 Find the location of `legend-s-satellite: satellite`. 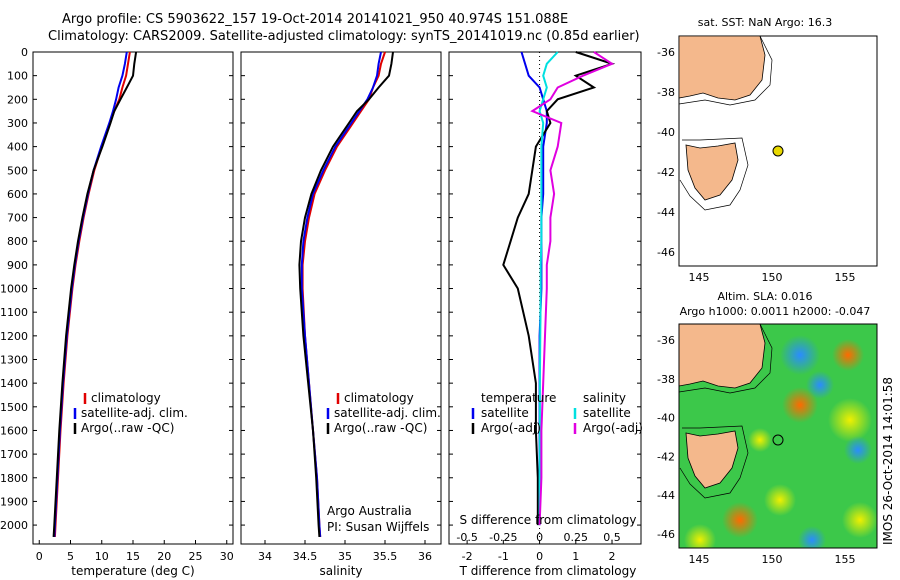

legend-s-satellite: satellite is located at coordinates (607, 413).